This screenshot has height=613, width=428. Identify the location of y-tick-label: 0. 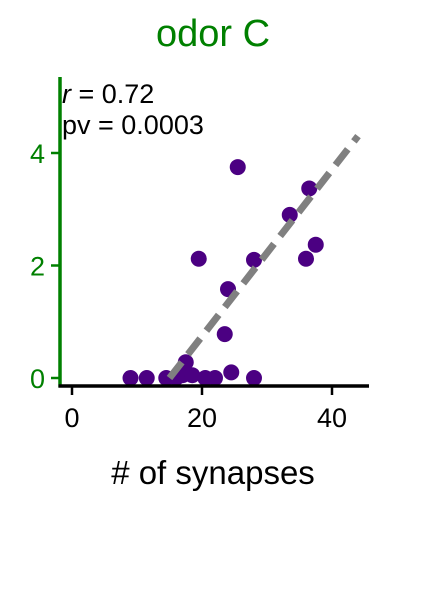
(37, 379).